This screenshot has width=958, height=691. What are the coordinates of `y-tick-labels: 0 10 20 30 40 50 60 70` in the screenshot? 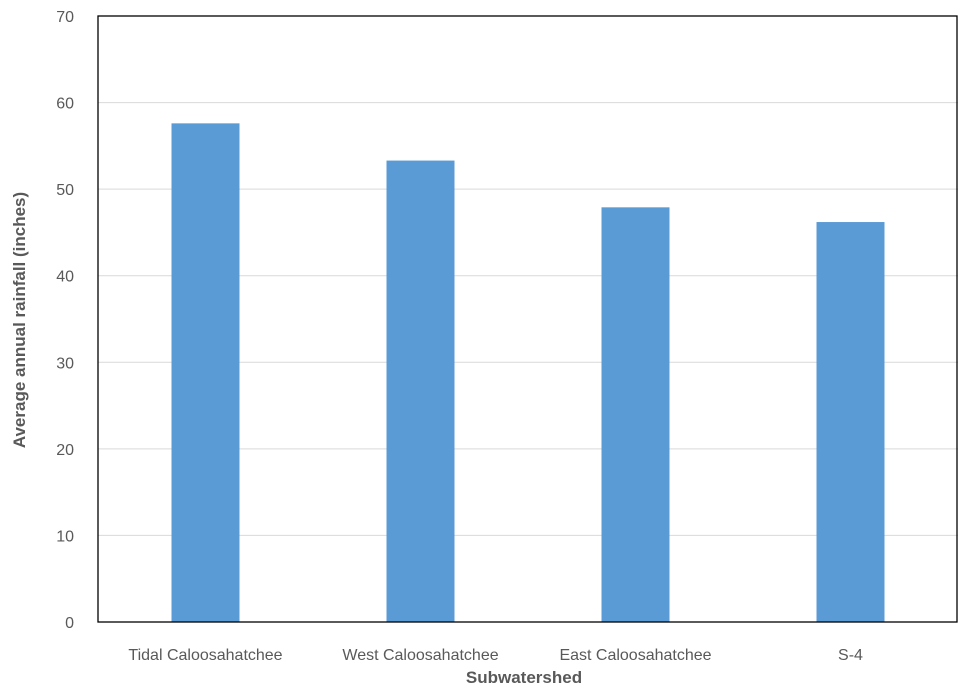 It's located at (65, 320).